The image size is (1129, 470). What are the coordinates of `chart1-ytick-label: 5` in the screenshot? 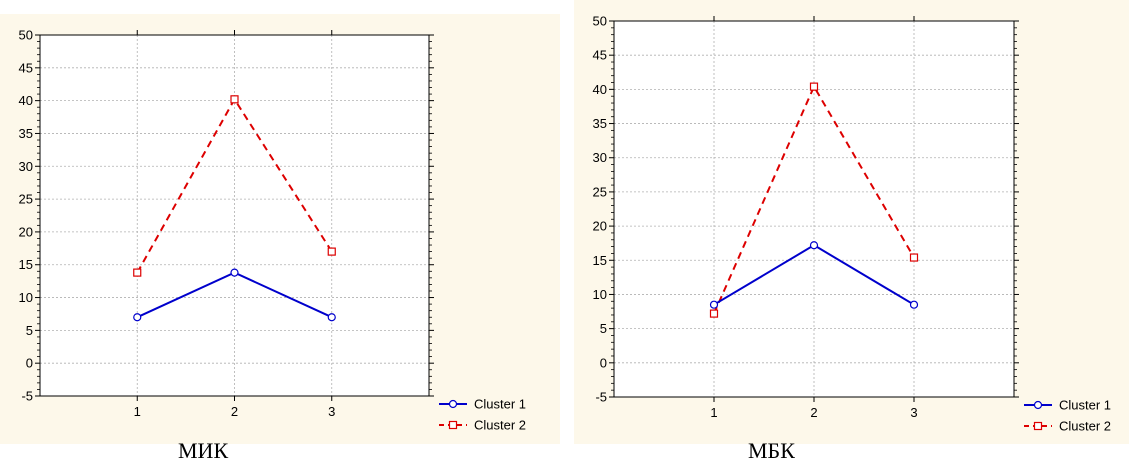 It's located at (29, 330).